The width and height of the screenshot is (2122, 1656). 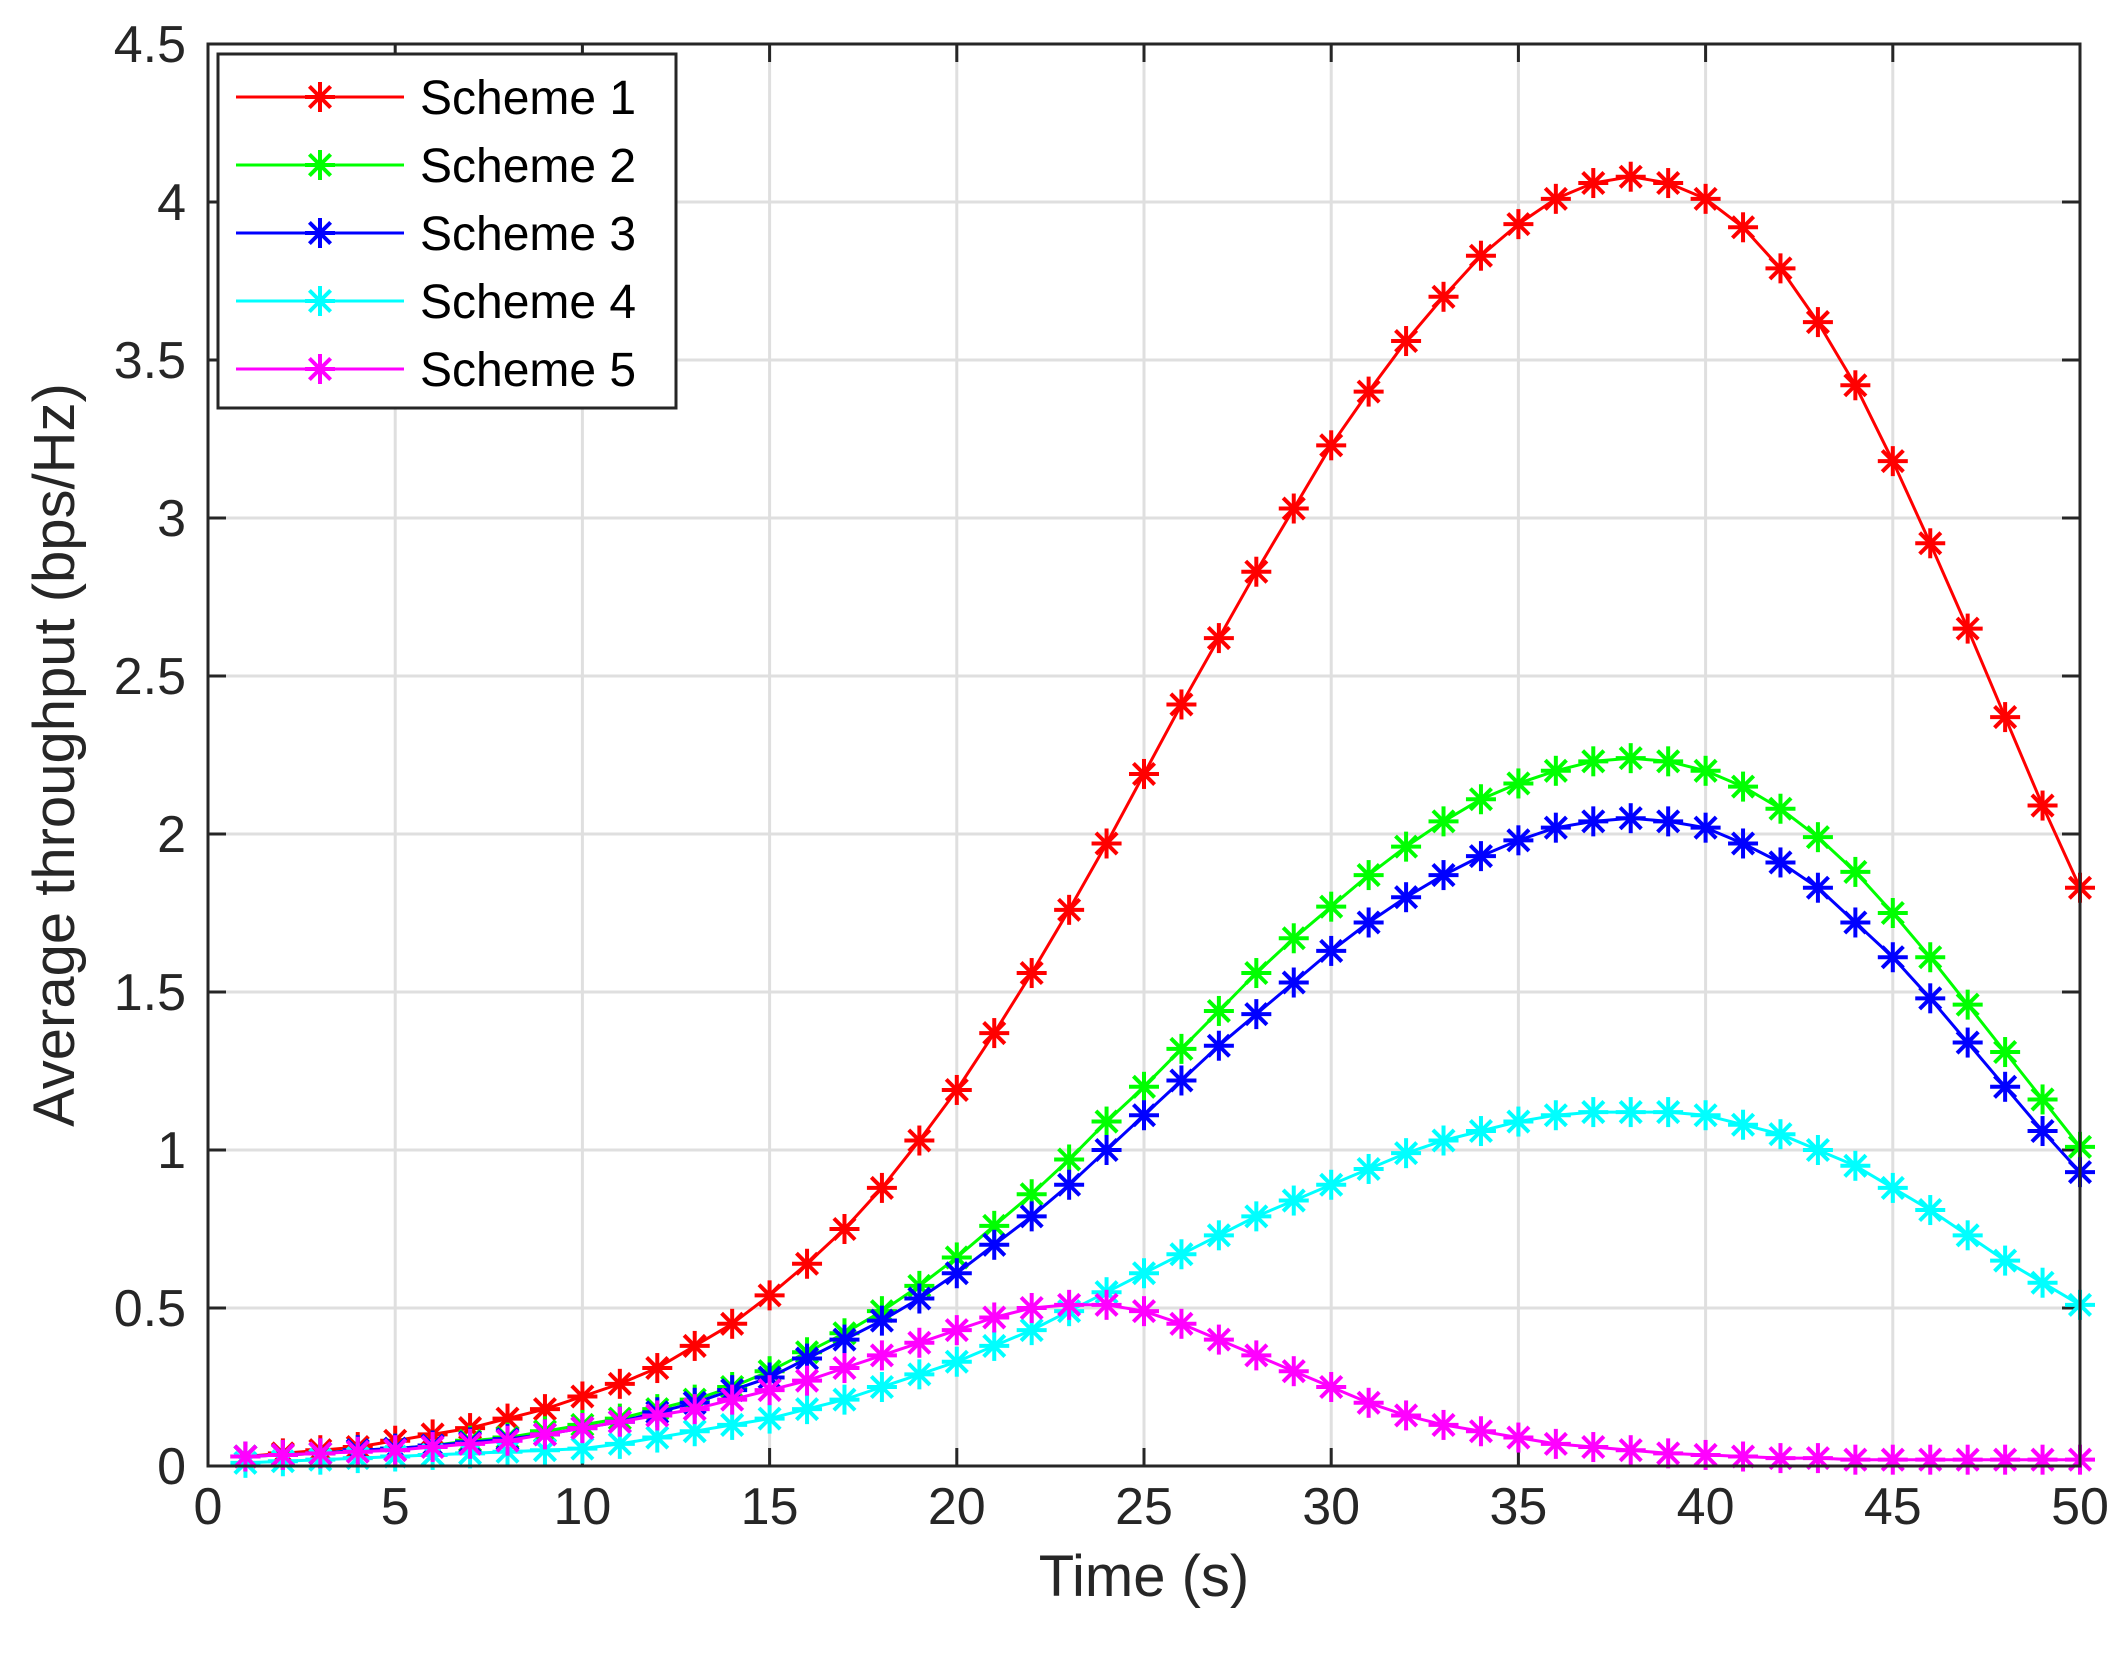 I want to click on legend: Scheme 1 Scheme 2 Scheme 3 Scheme 4 Scheme 5, so click(x=447, y=231).